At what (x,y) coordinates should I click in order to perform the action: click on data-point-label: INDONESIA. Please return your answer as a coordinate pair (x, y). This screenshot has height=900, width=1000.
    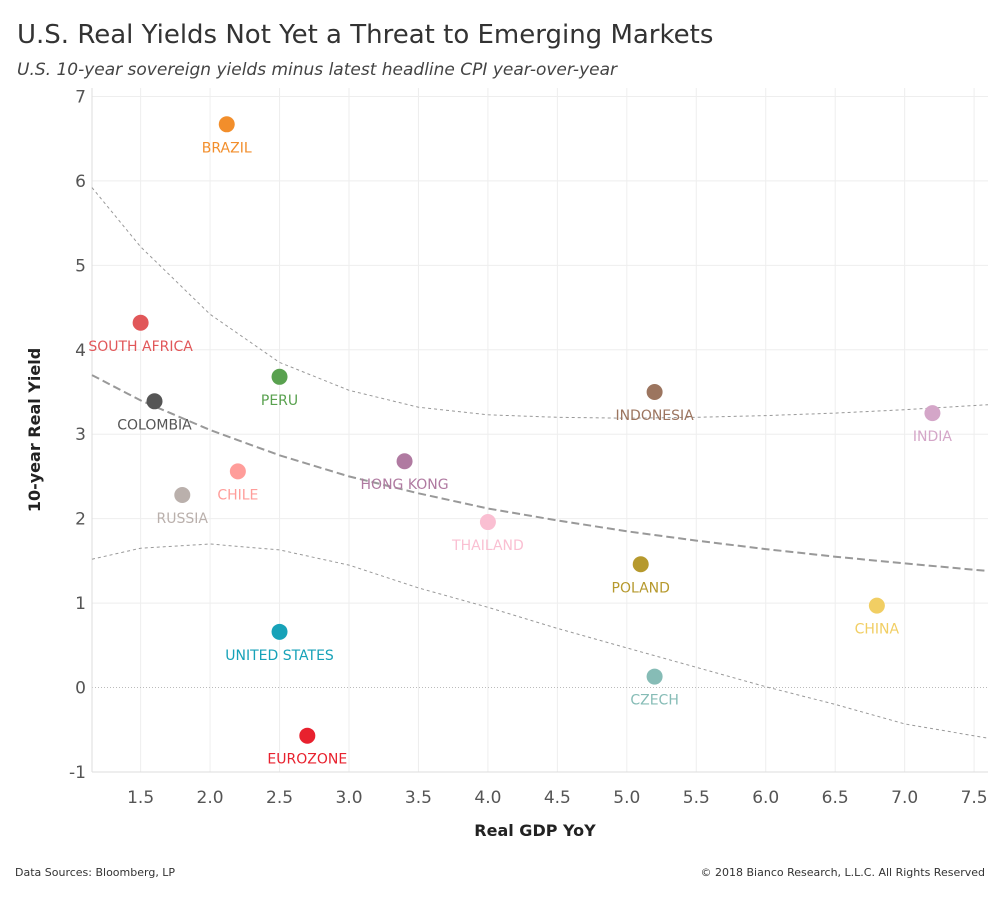
    Looking at the image, I should click on (654, 416).